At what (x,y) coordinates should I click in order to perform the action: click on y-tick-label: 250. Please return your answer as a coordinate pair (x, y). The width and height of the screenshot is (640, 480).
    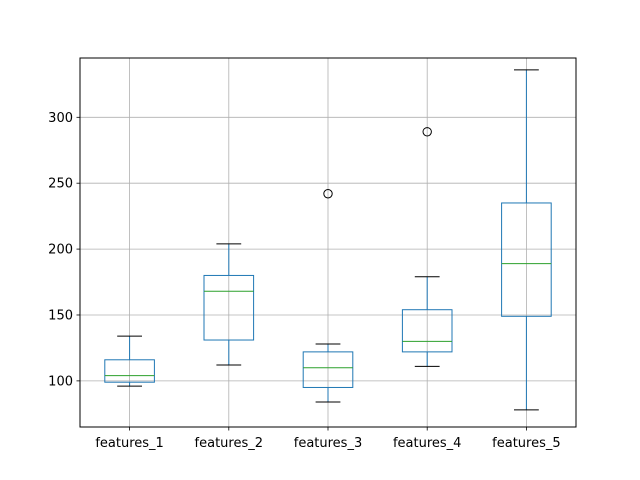
    Looking at the image, I should click on (60, 184).